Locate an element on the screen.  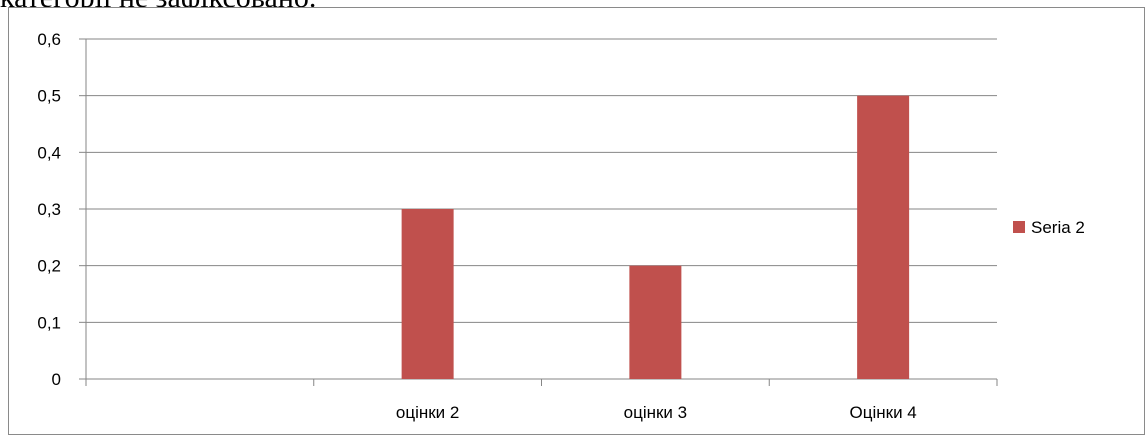
y-tick-label: 0,2 is located at coordinates (49, 266).